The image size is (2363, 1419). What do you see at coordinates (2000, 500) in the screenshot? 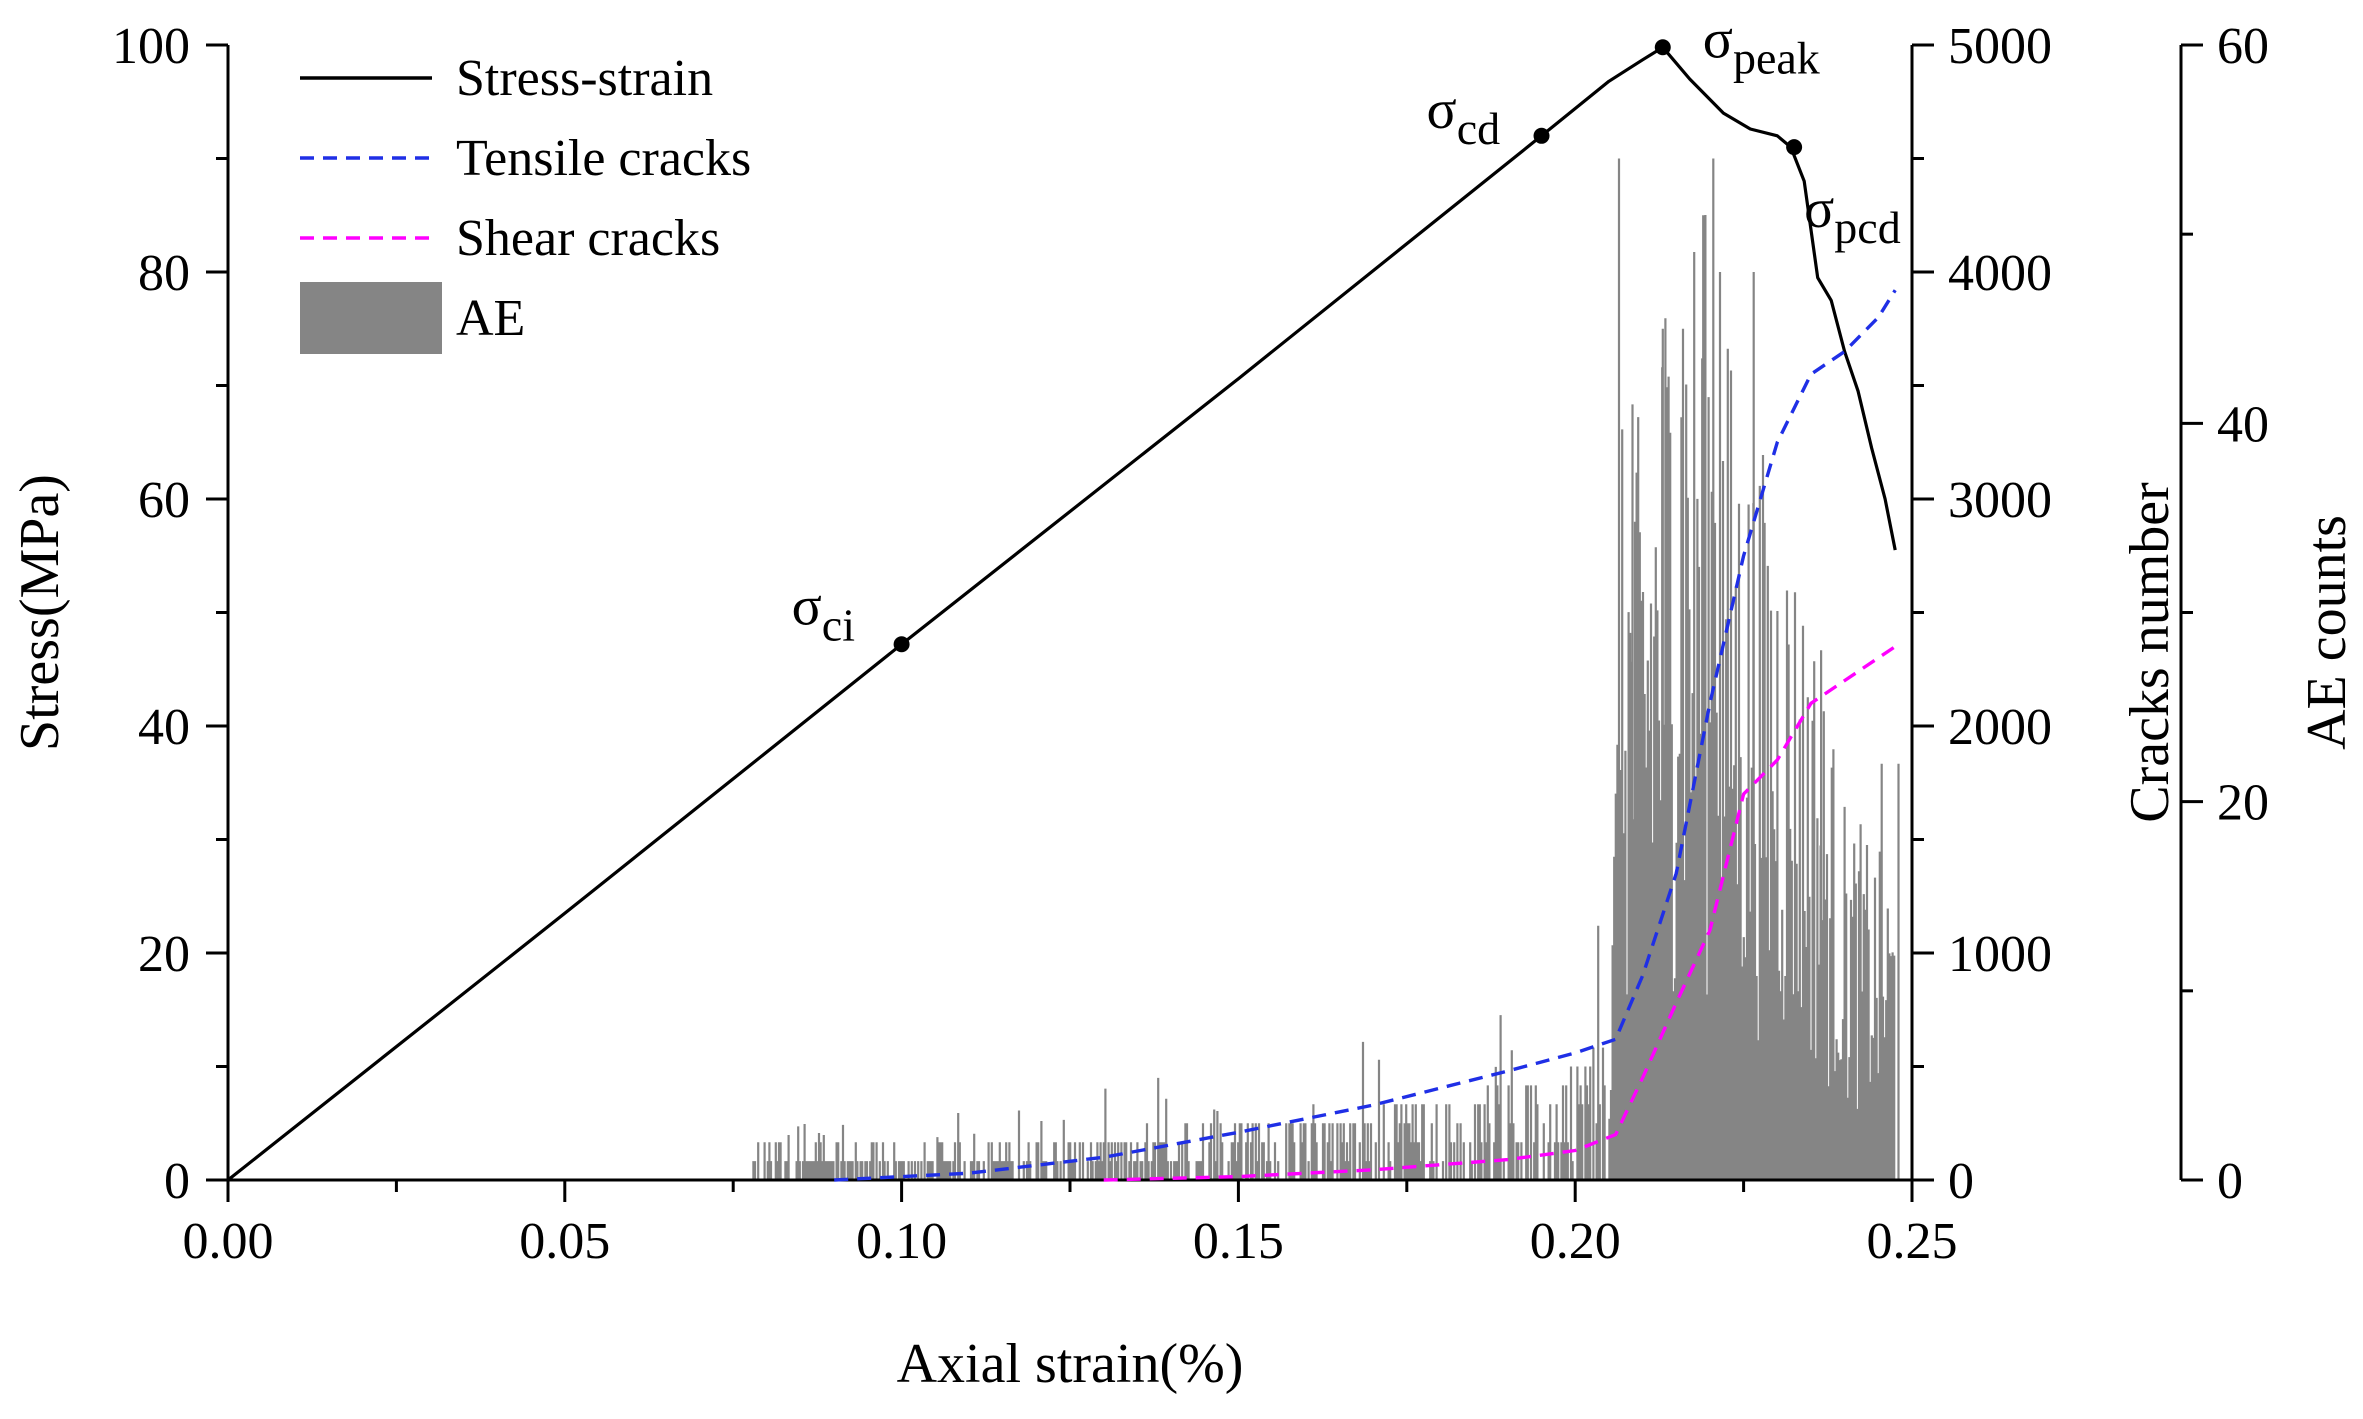
I see `cracks-tick-label: 3000` at bounding box center [2000, 500].